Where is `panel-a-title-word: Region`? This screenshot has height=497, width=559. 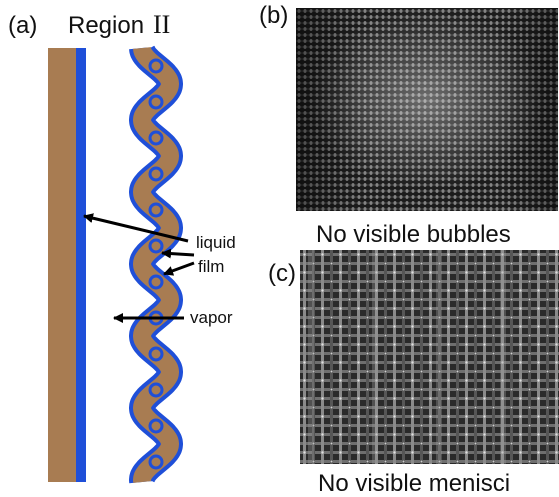 panel-a-title-word: Region is located at coordinates (106, 25).